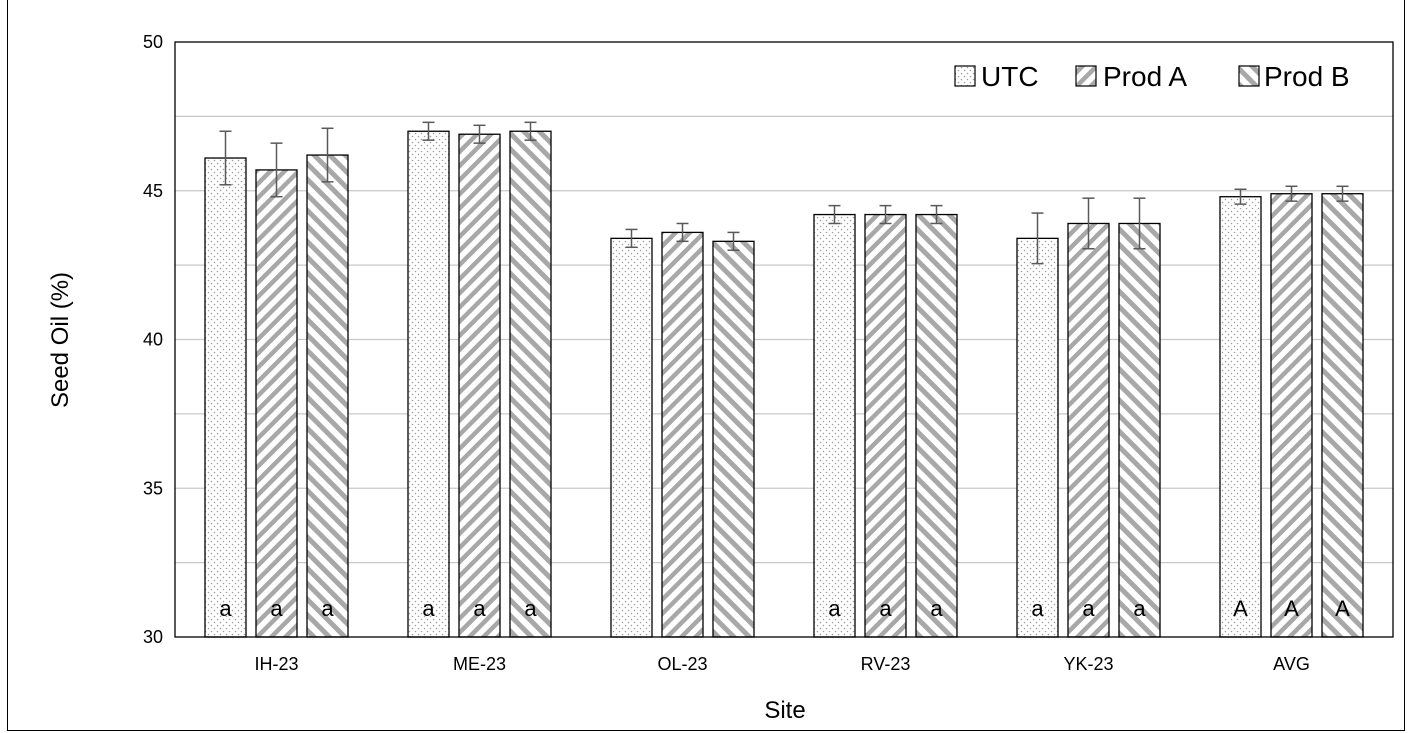 The image size is (1408, 733). I want to click on y-tick-label: 40, so click(153, 340).